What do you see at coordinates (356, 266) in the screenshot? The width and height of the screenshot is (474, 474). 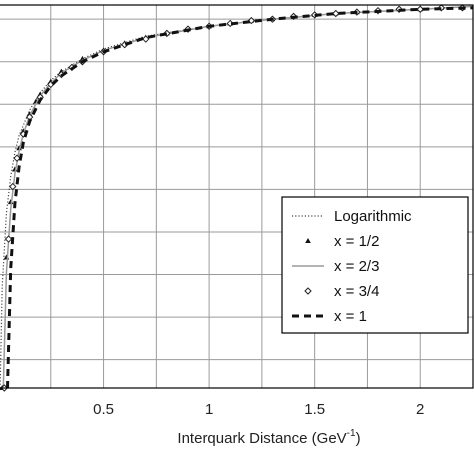 I see `legend-label: x = 2/3` at bounding box center [356, 266].